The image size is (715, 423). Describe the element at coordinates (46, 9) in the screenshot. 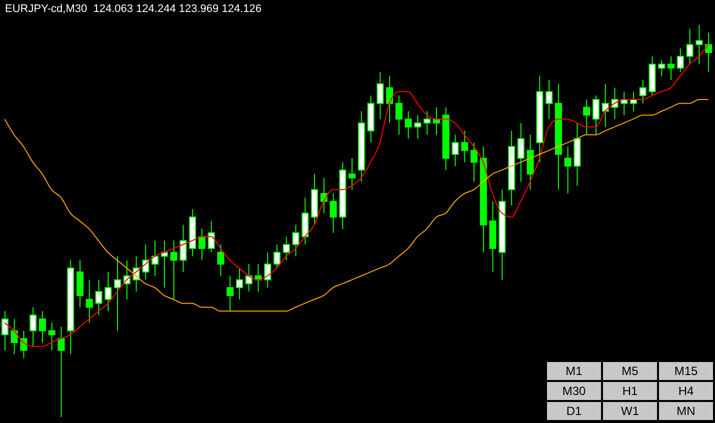

I see `chart-title: EURJPY-cd,M30` at that location.